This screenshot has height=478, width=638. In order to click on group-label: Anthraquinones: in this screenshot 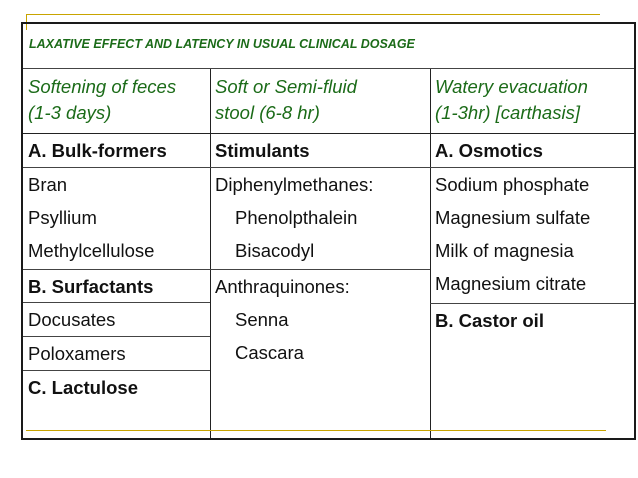, I will do `click(282, 286)`.